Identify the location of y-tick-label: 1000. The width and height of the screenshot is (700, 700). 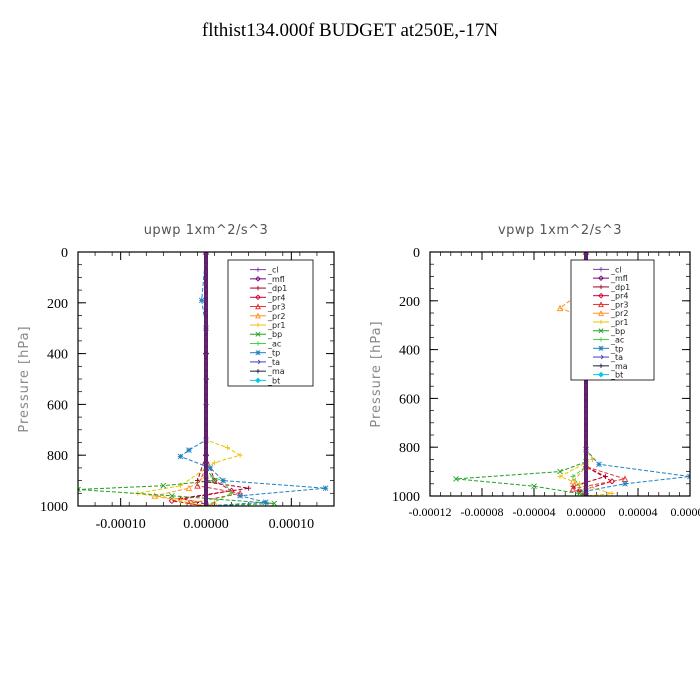
(54, 507).